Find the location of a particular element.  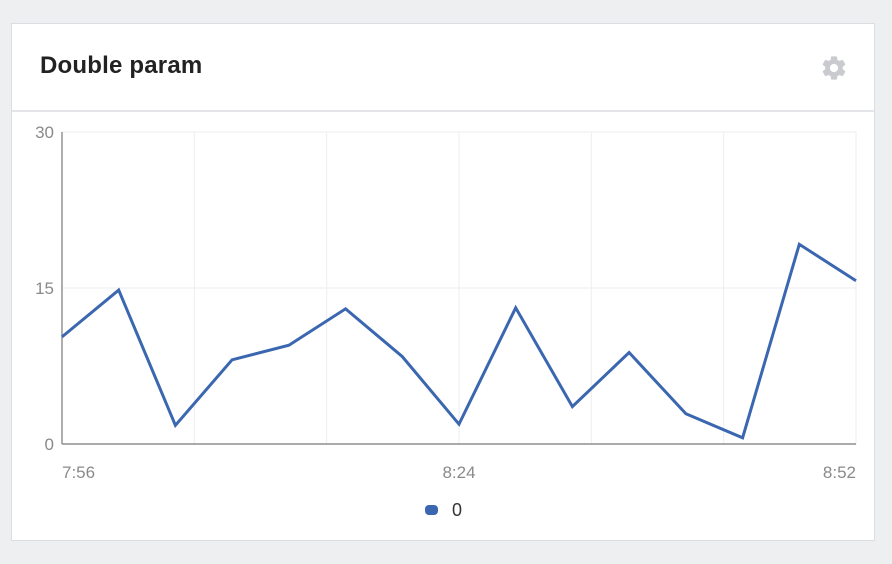

legend-label: 0 is located at coordinates (457, 510).